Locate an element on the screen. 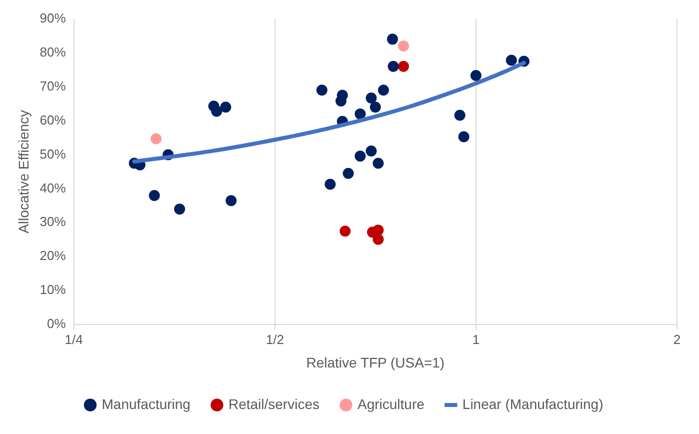 This screenshot has width=699, height=434. y-tick-label: 20% is located at coordinates (53, 256).